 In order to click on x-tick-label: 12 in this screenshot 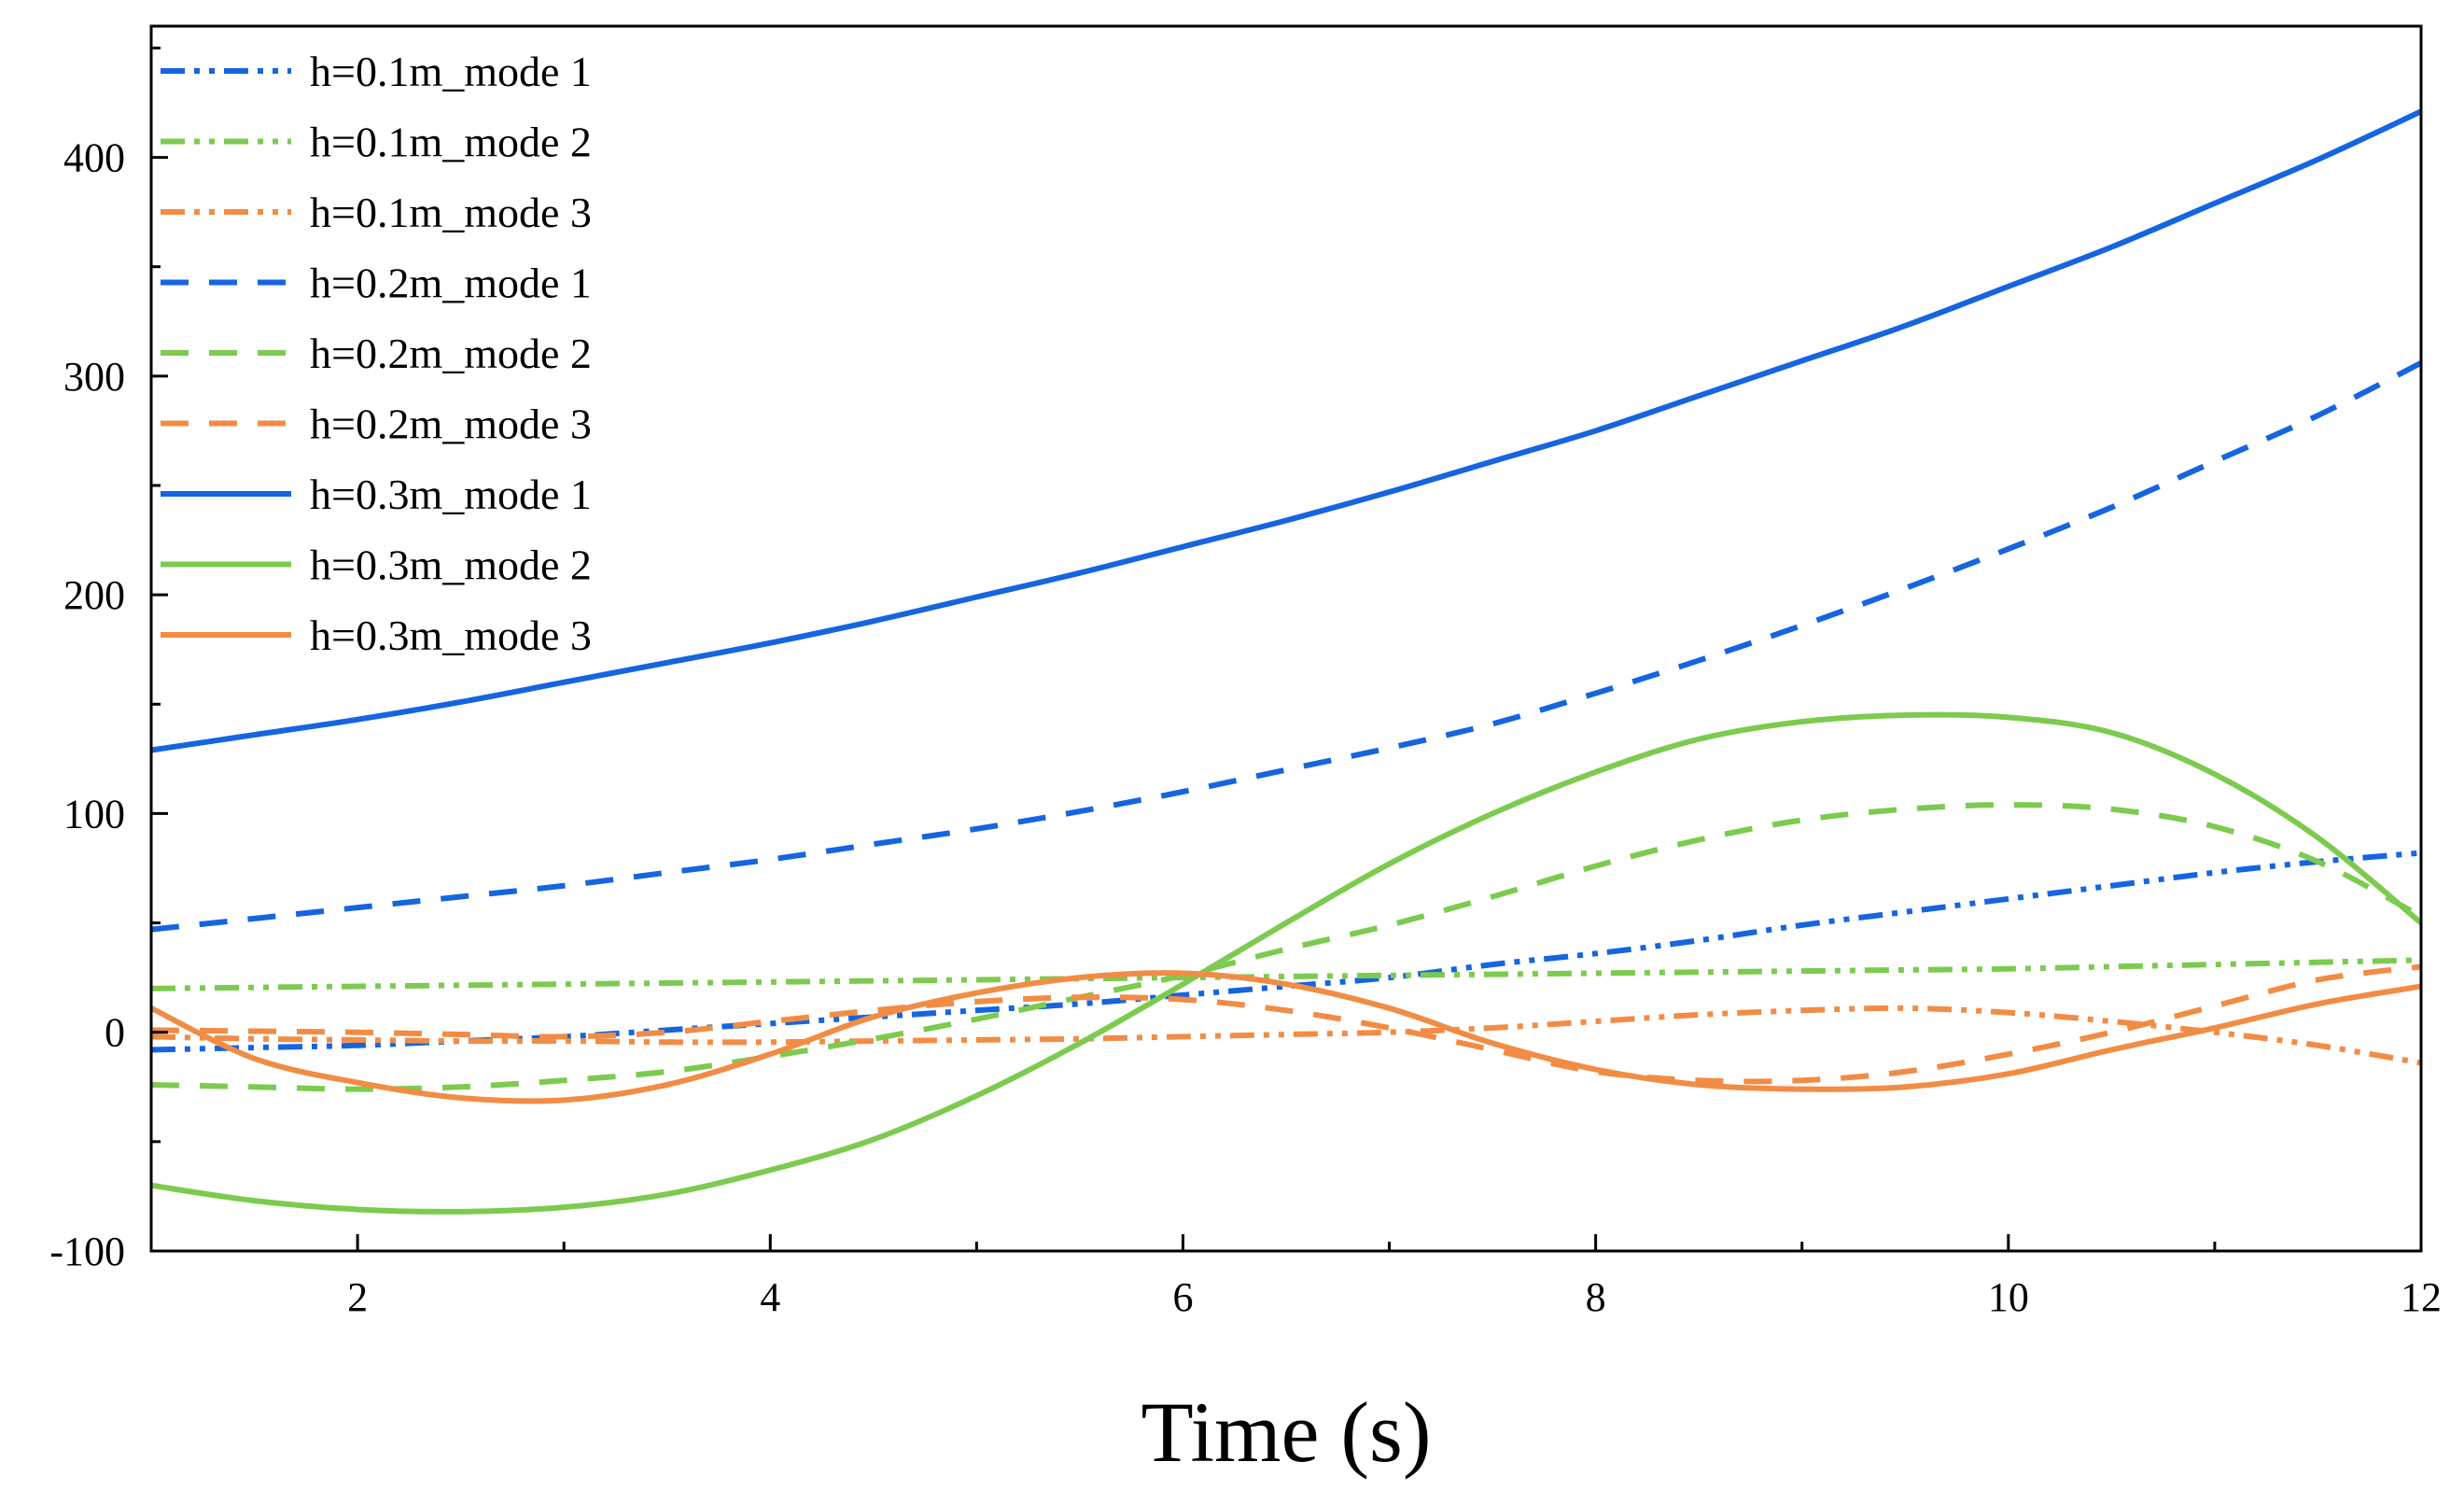, I will do `click(2421, 1297)`.